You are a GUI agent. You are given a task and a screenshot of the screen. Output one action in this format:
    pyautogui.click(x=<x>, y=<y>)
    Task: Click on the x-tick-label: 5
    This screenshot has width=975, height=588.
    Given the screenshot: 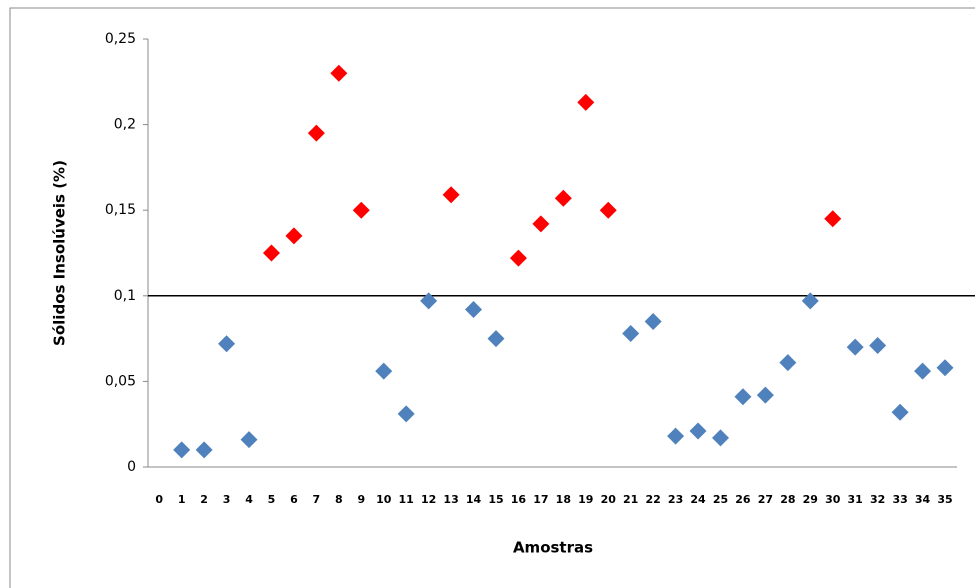 What is the action you would take?
    pyautogui.click(x=272, y=499)
    